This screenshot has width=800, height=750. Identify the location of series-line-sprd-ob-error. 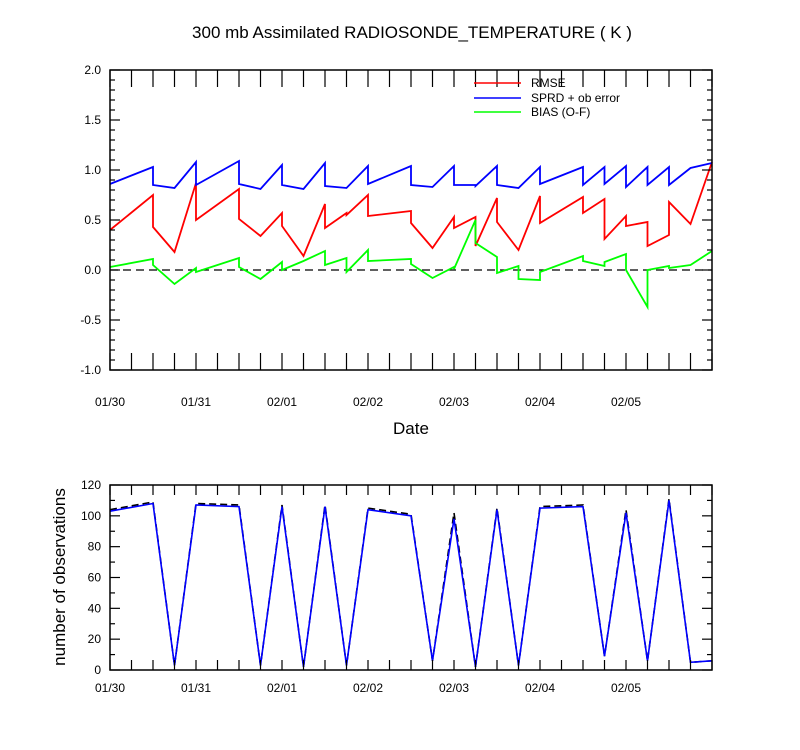
(411, 174).